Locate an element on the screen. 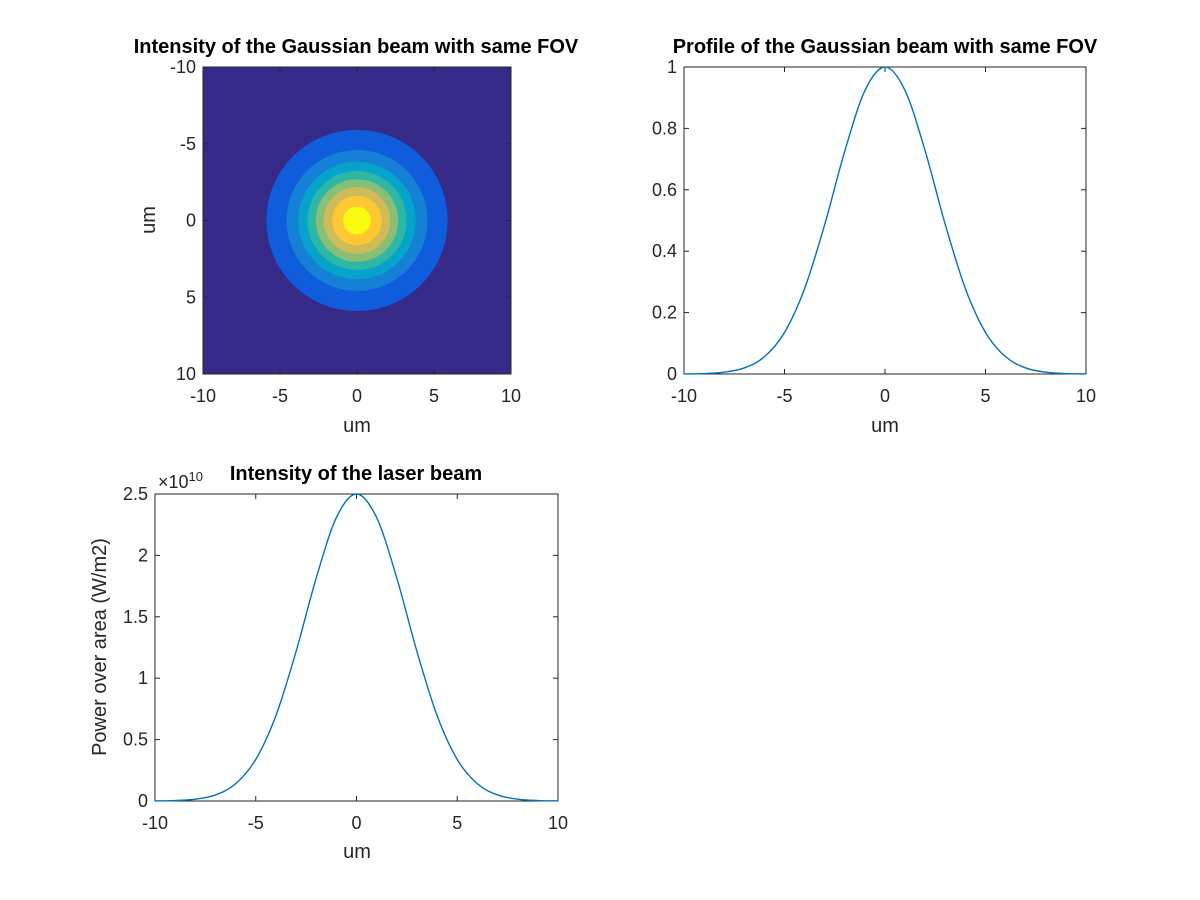 This screenshot has width=1200, height=900. profile-ytick-label: 0.4 is located at coordinates (664, 251).